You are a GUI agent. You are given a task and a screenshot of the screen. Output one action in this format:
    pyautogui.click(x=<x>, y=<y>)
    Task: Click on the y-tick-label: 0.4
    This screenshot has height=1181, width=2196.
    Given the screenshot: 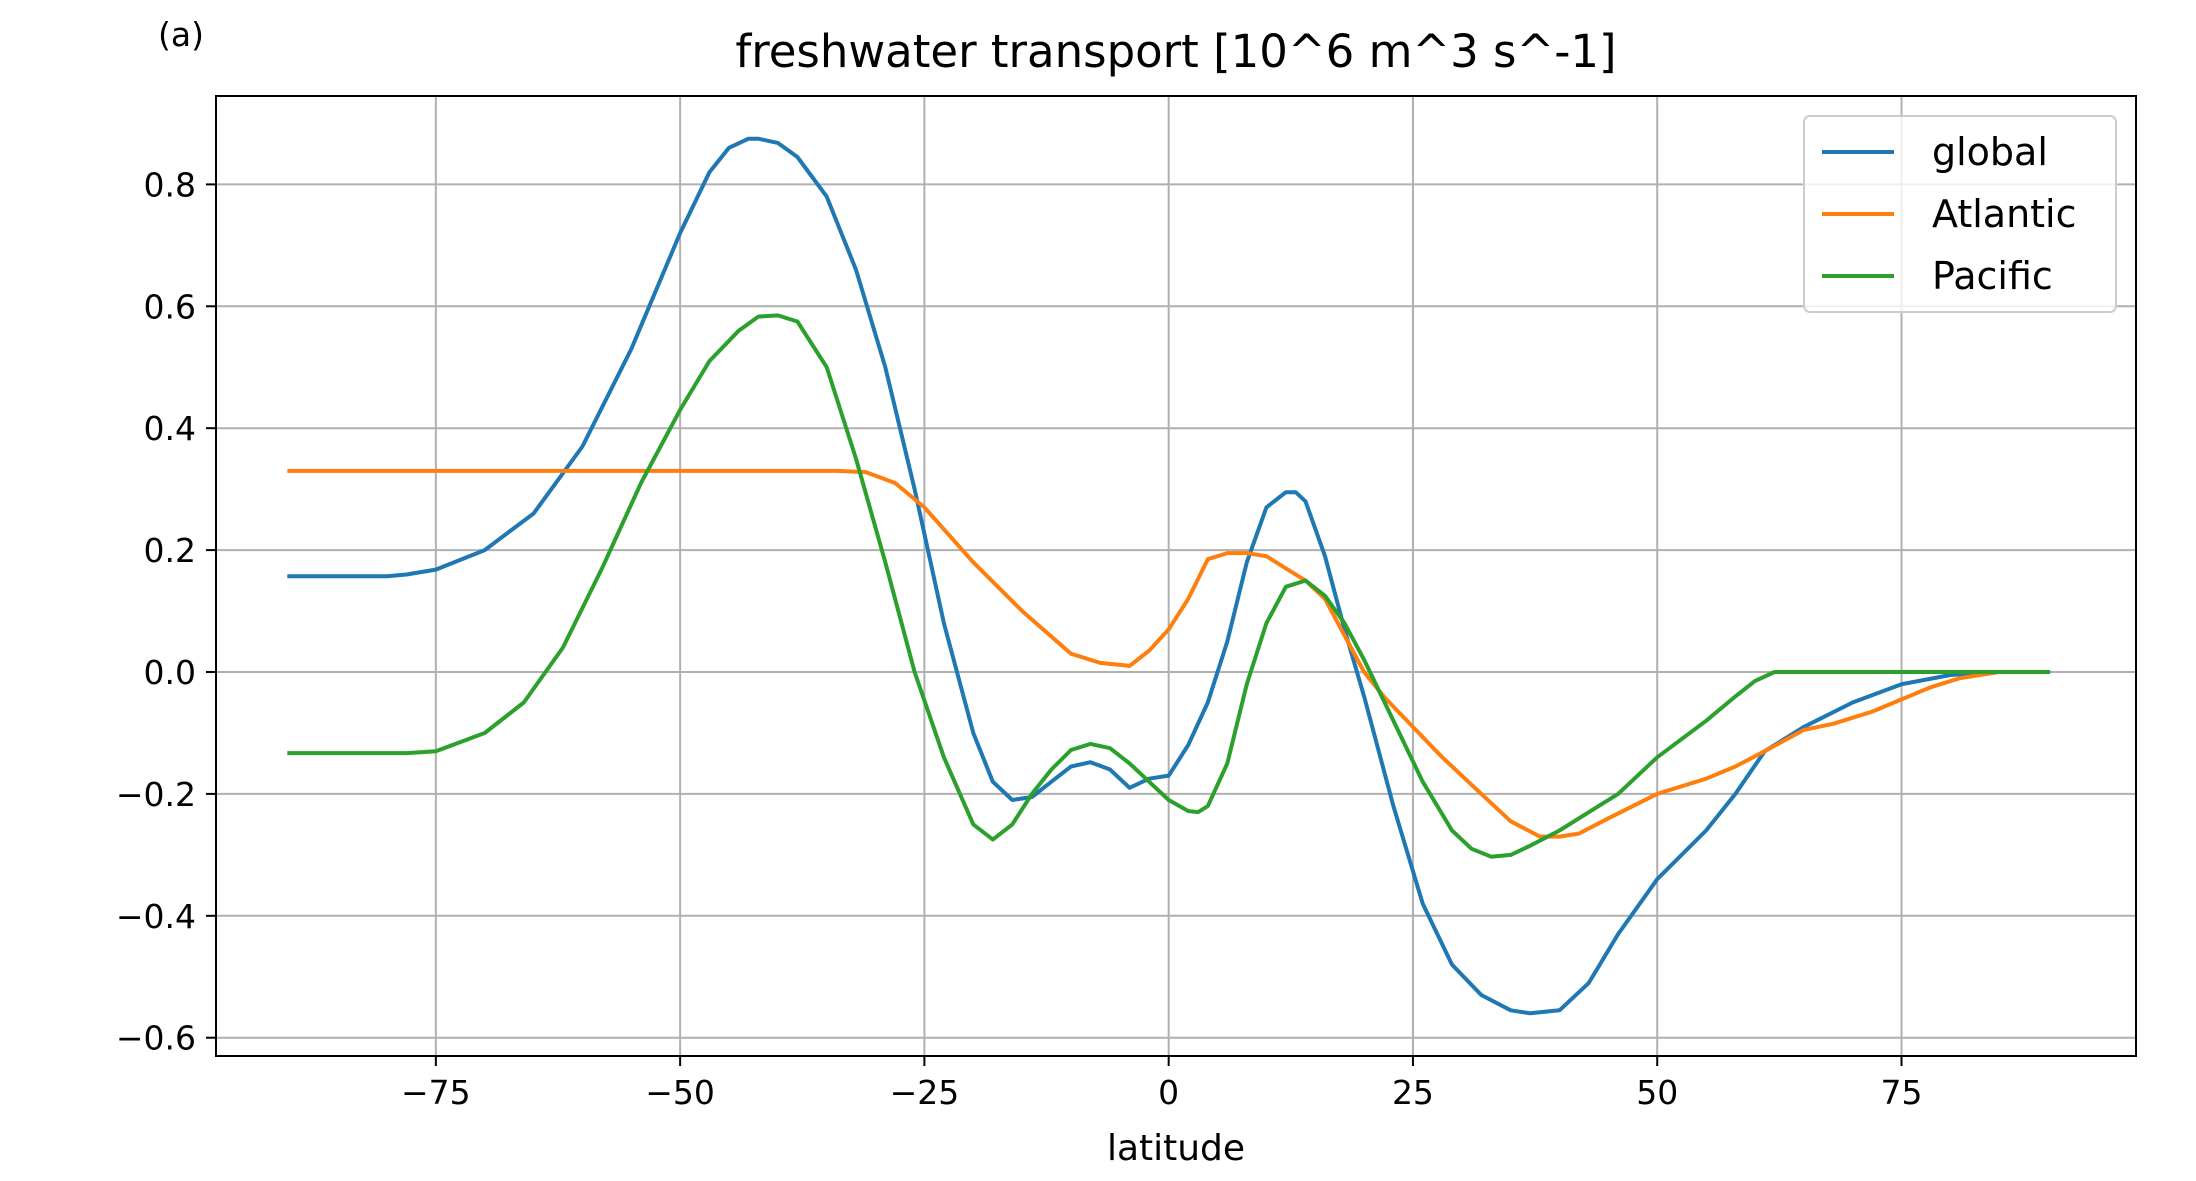 What is the action you would take?
    pyautogui.click(x=170, y=428)
    